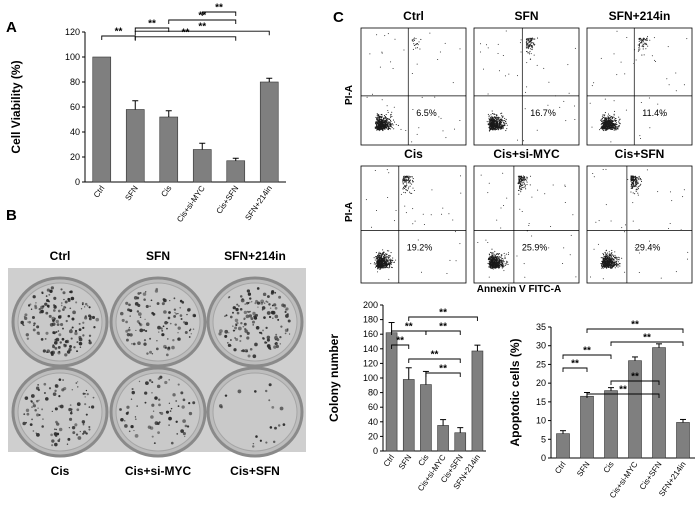  What do you see at coordinates (535, 247) in the screenshot?
I see `facs-percent-cis-si-myc: 25.9%` at bounding box center [535, 247].